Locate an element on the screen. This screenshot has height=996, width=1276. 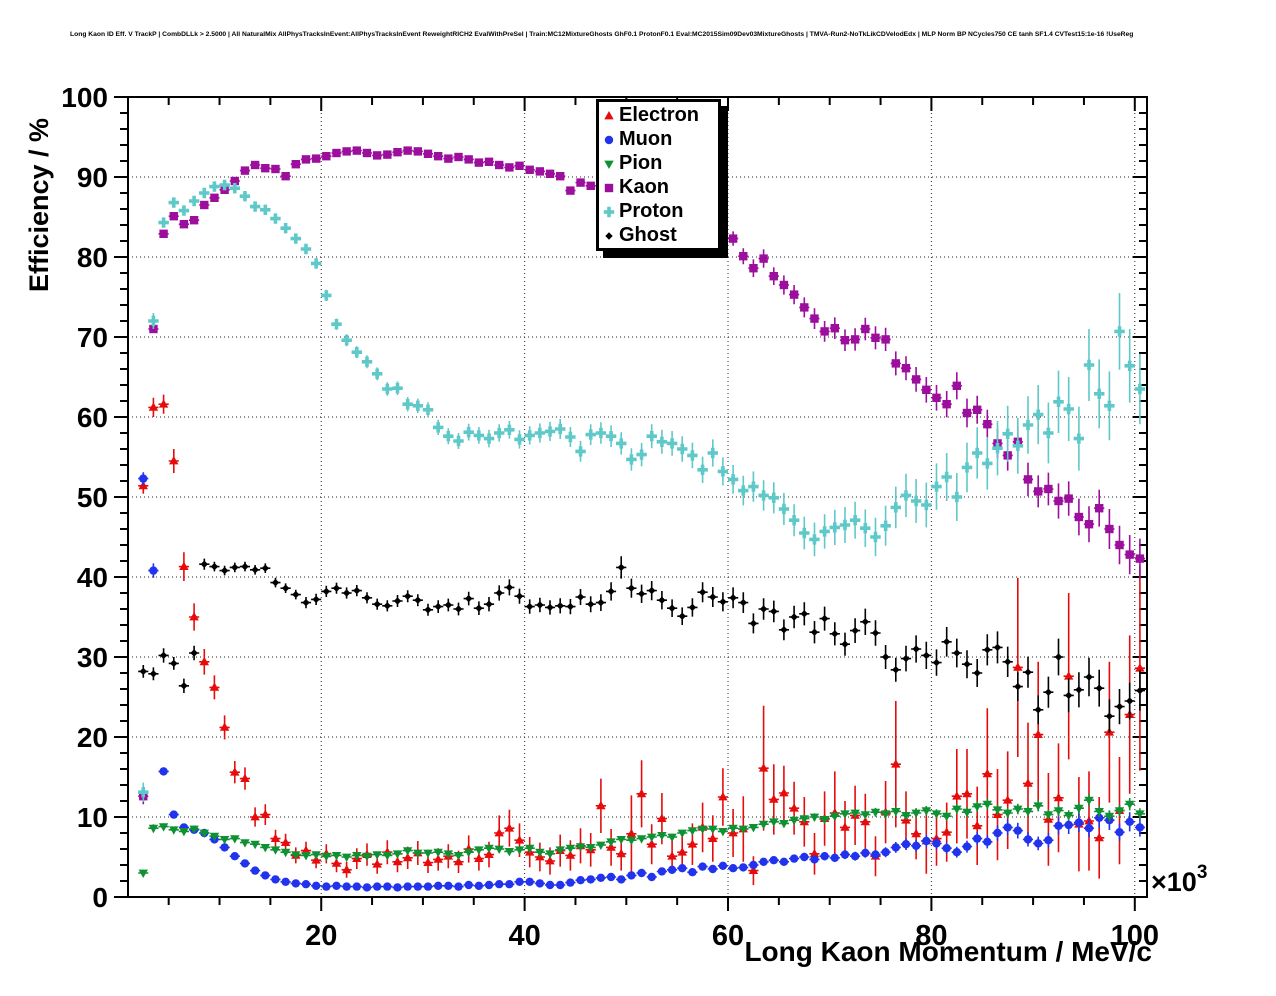
legend-label: Ghost is located at coordinates (648, 235).